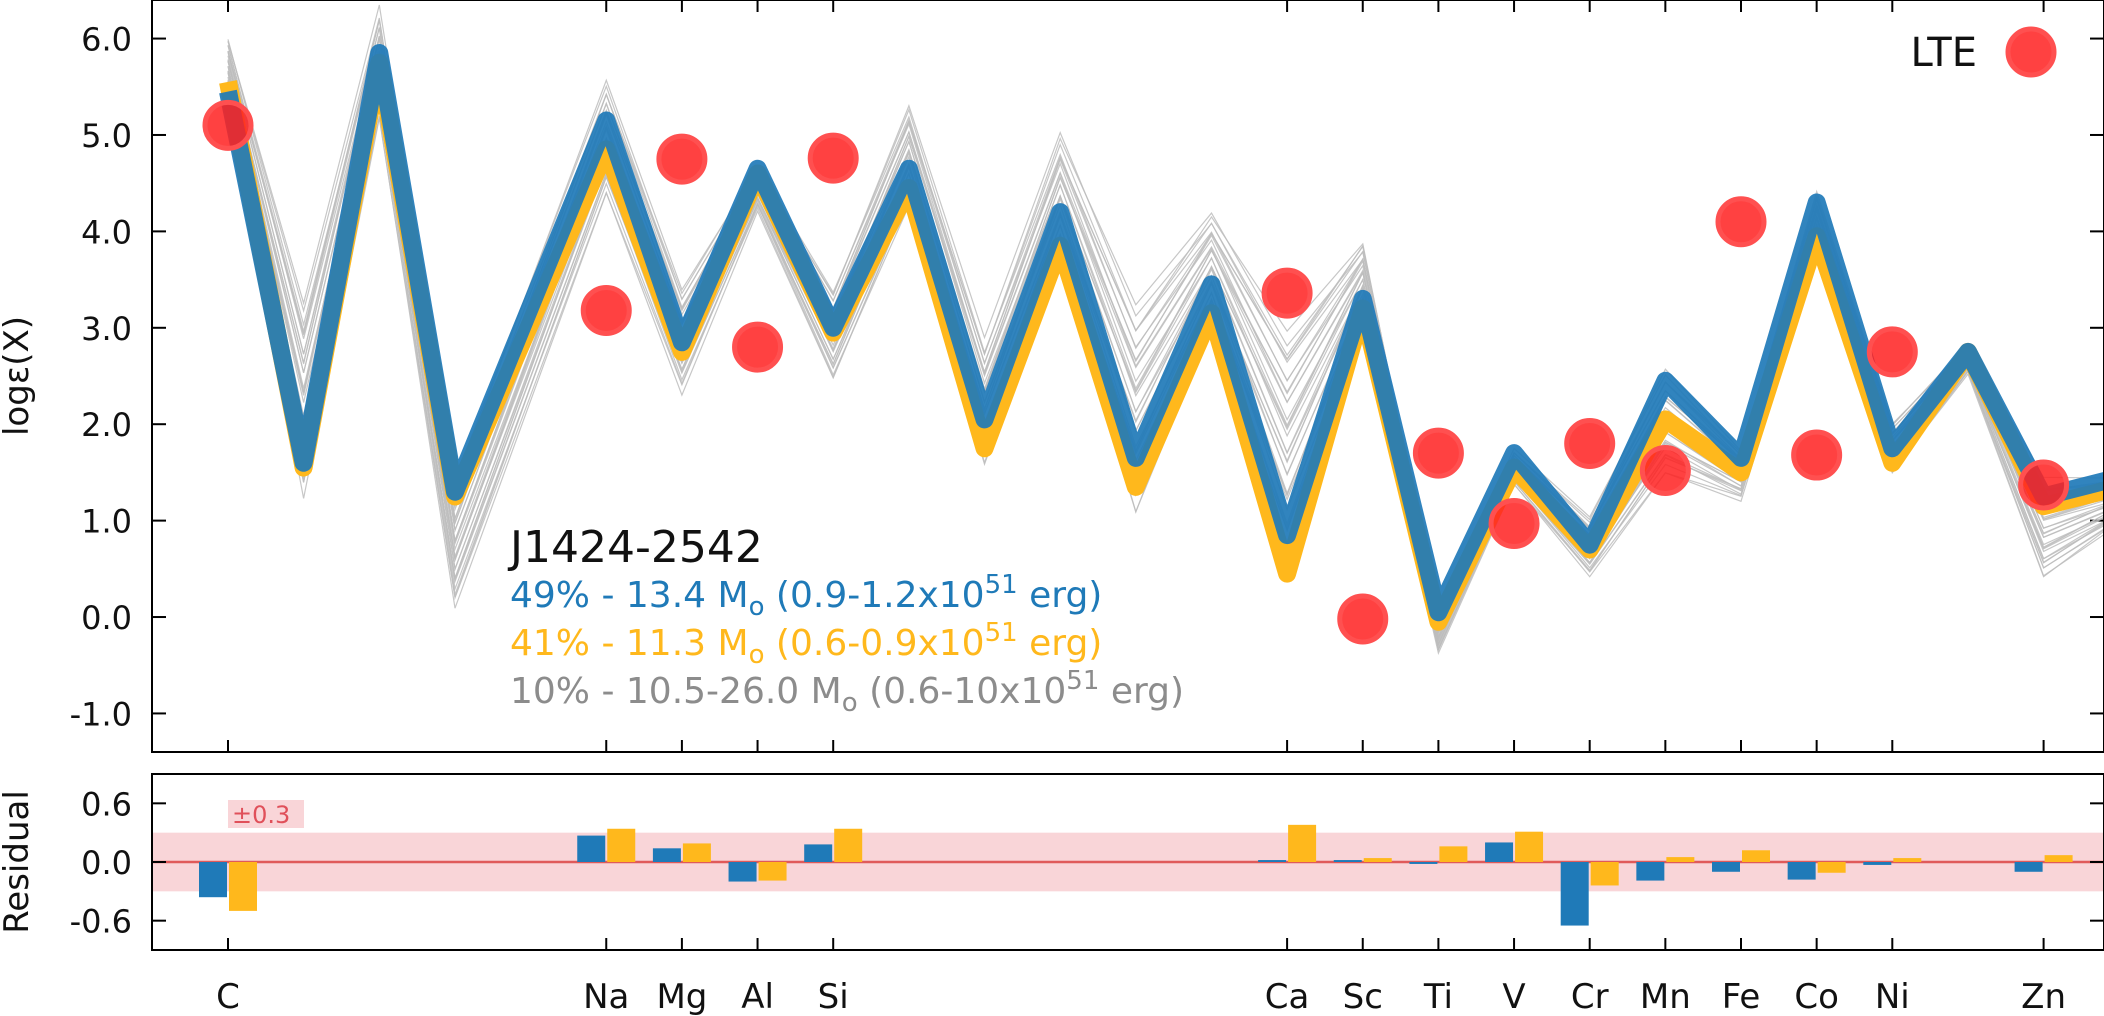  I want to click on yellow-label-energy: (0.6-0.9x10, so click(874, 643).